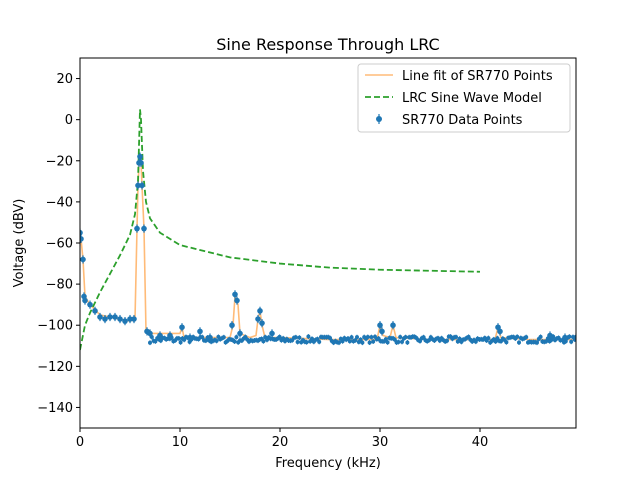 Image resolution: width=640 pixels, height=480 pixels. Describe the element at coordinates (462, 120) in the screenshot. I see `legend-label: SR770 Data Points` at that location.